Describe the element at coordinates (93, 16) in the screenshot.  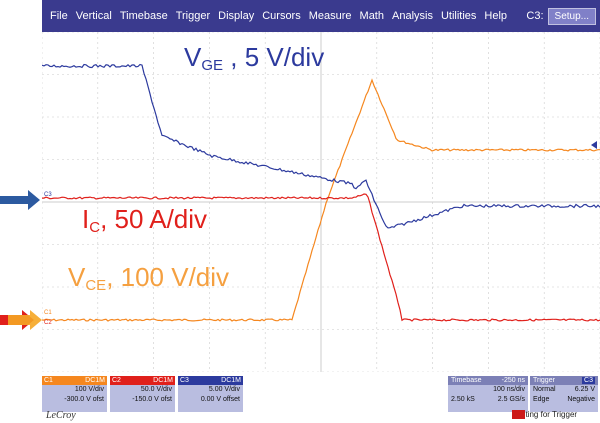
I see `menu-vertical: Vertical` at that location.